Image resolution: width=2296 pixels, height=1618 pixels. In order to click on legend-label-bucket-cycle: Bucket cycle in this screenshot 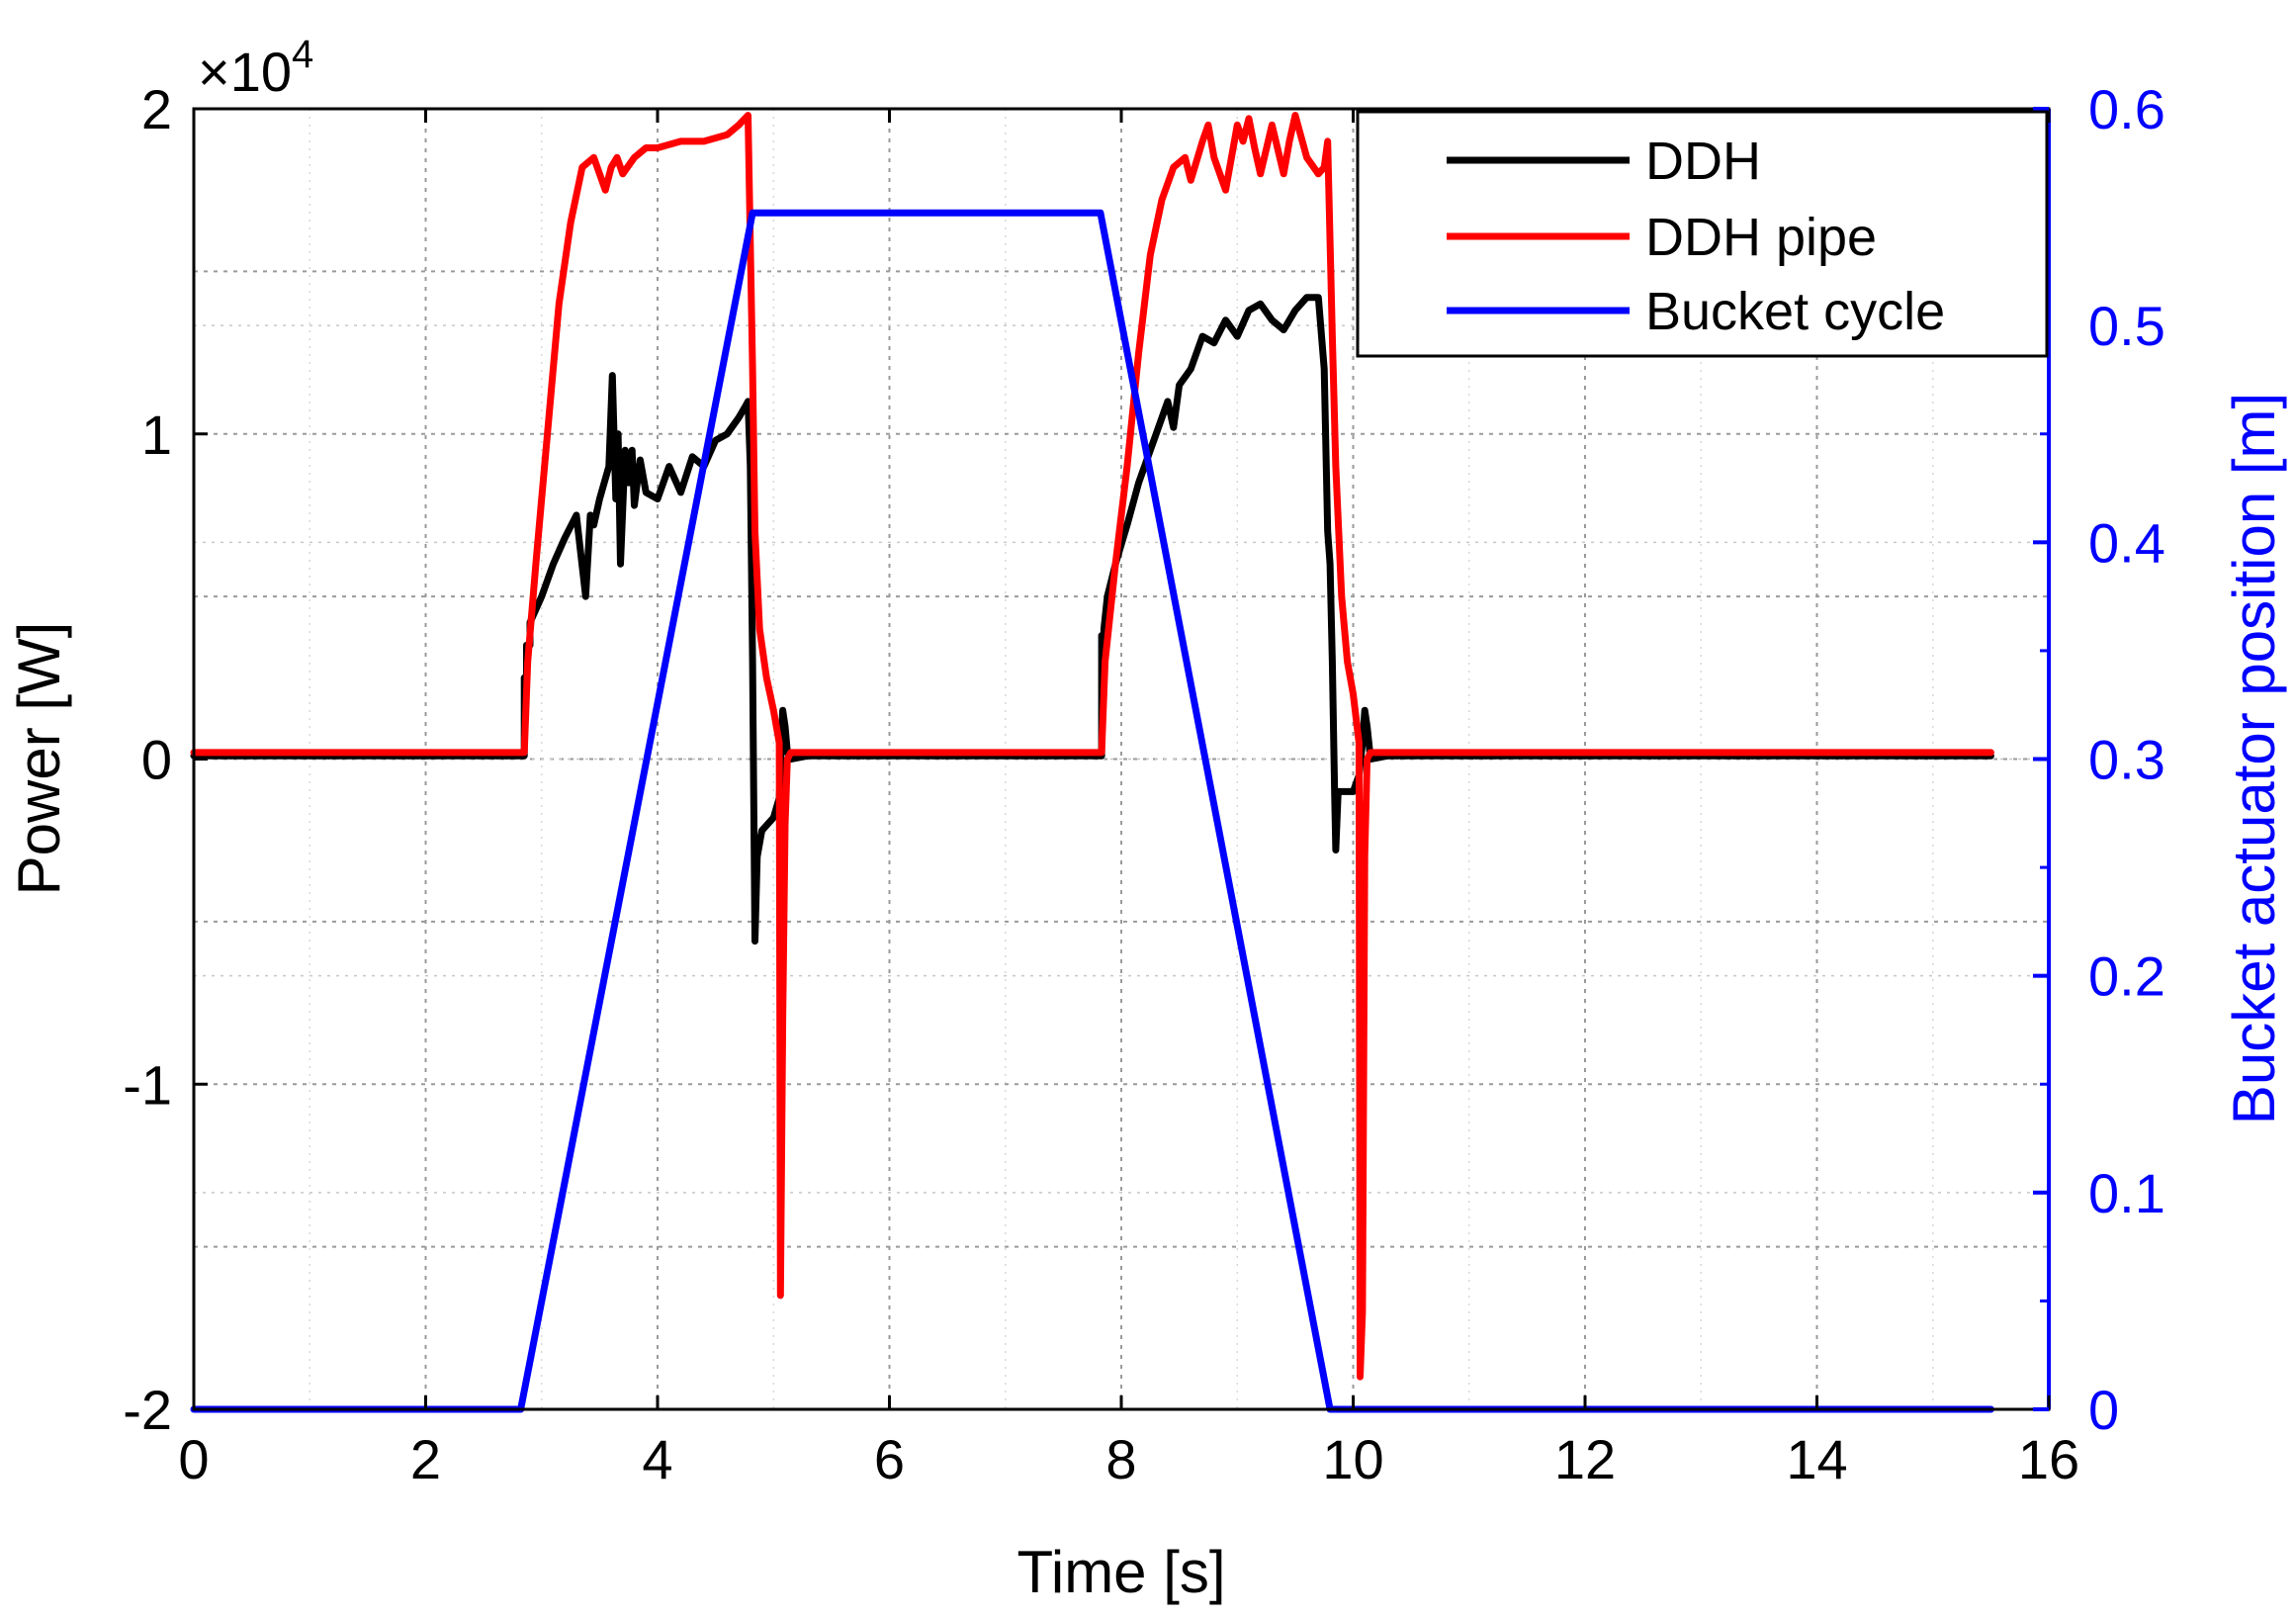, I will do `click(1795, 311)`.